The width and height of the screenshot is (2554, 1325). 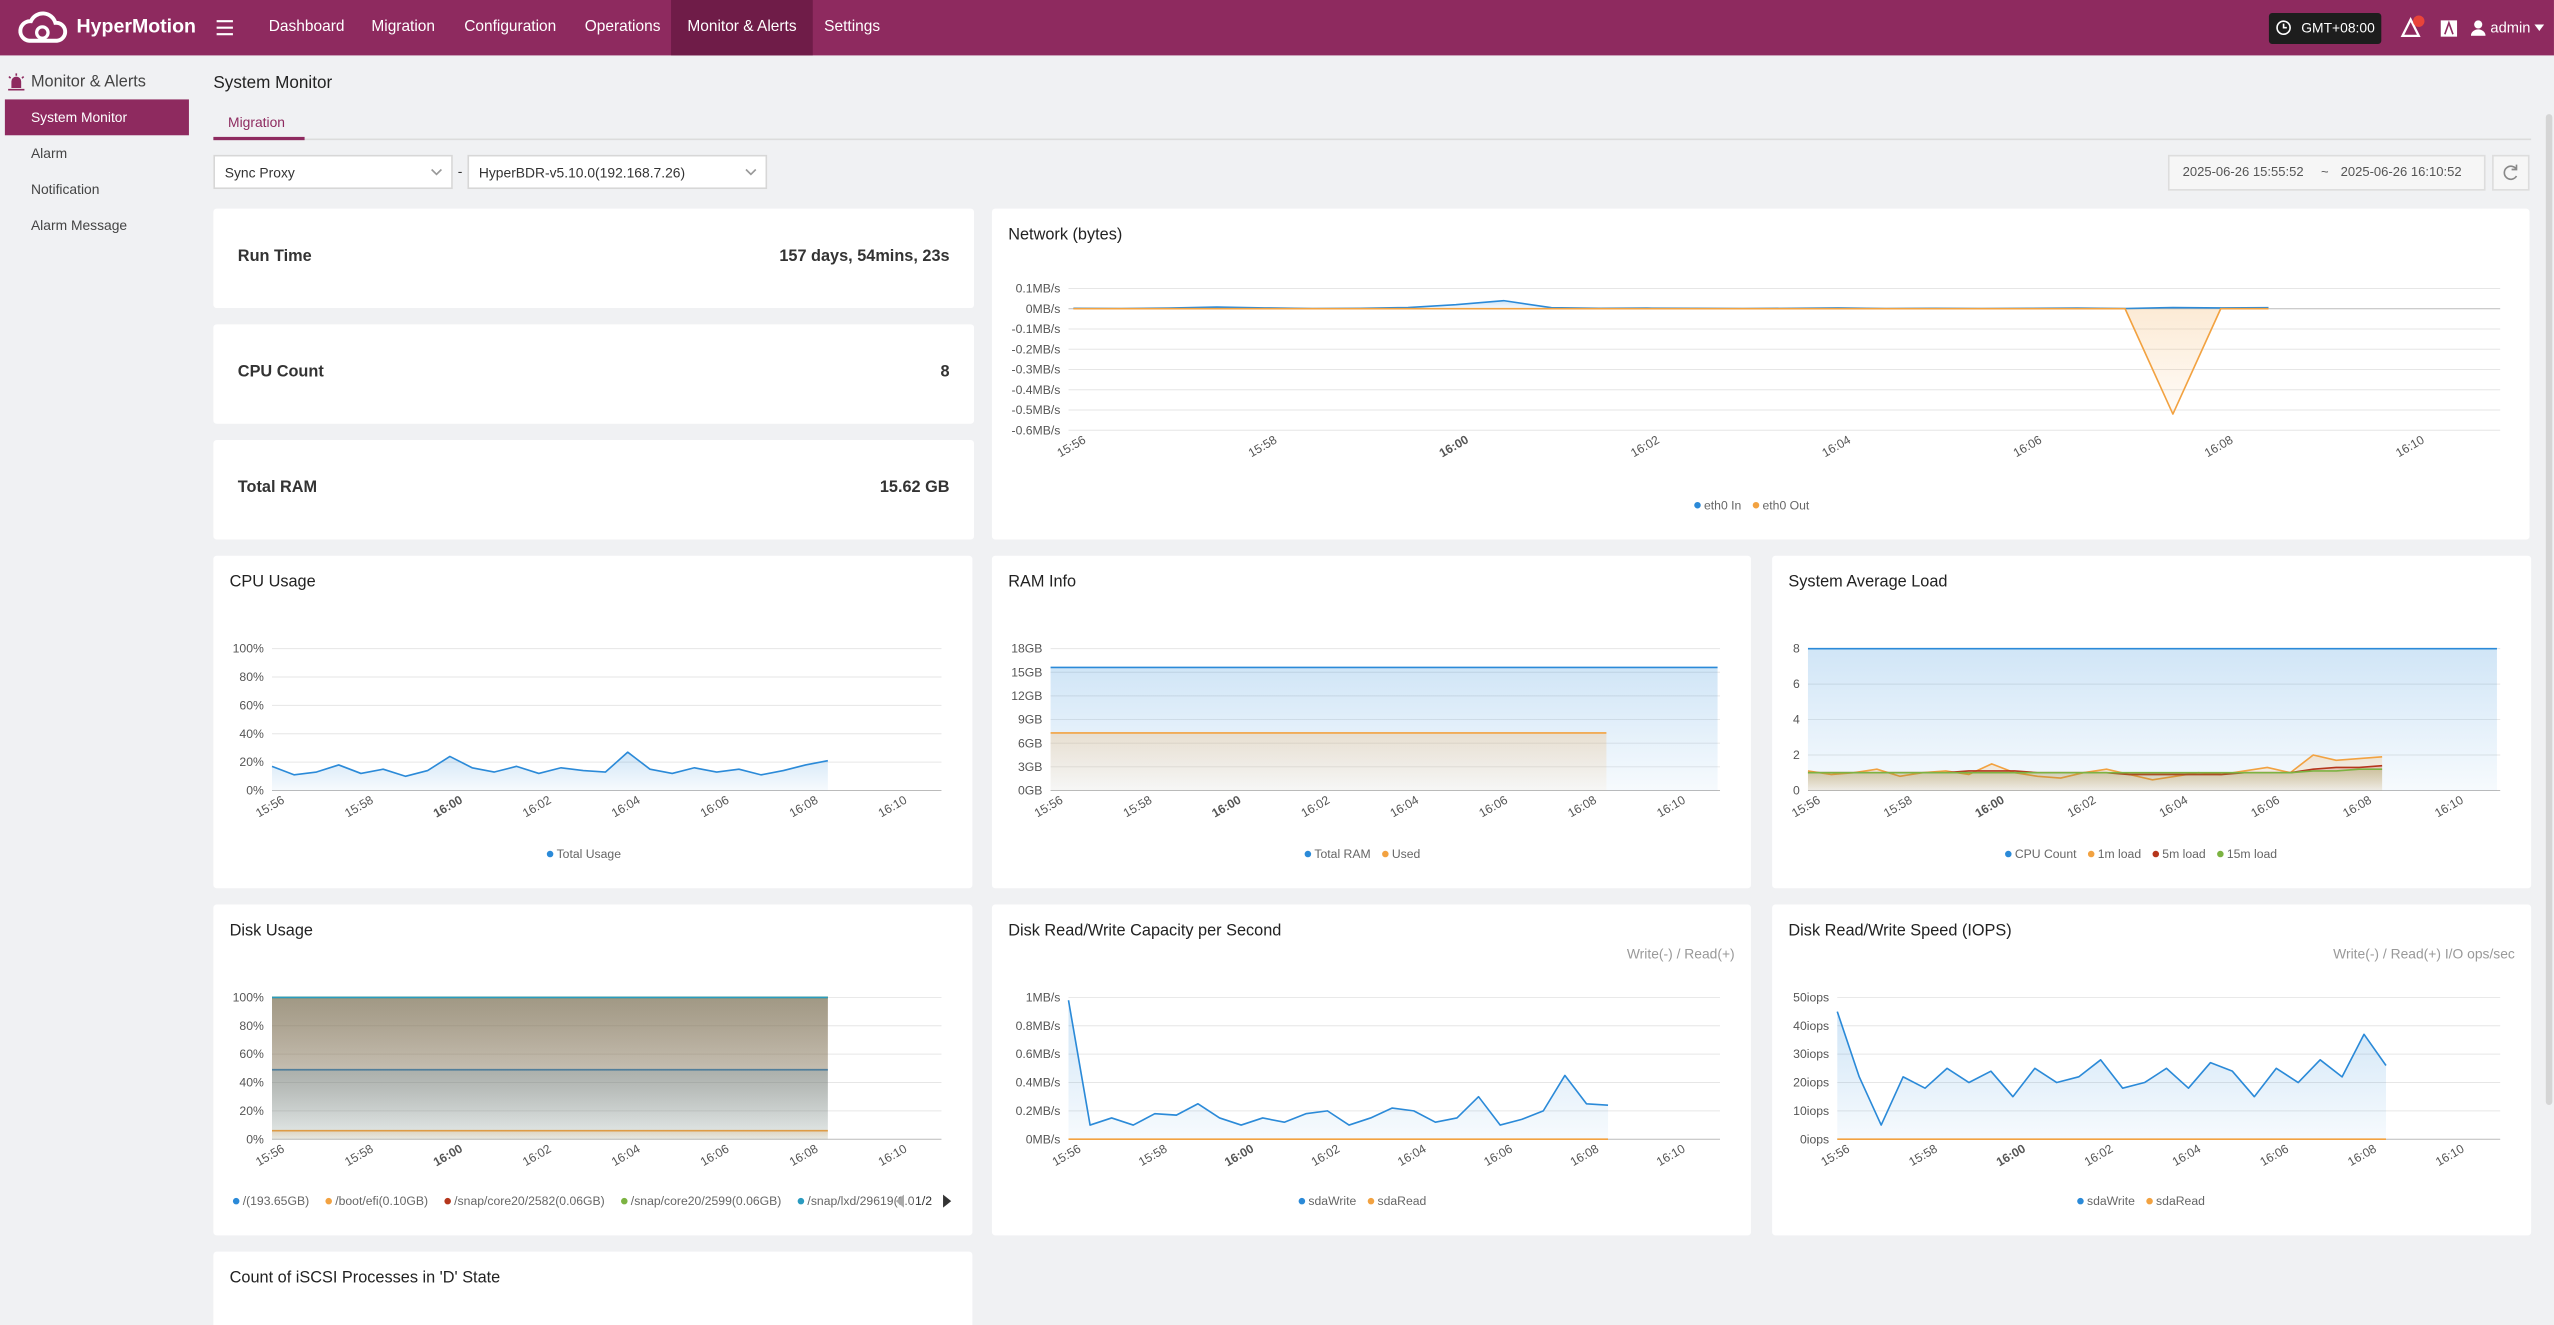 I want to click on chart-card, so click(x=2152, y=1070).